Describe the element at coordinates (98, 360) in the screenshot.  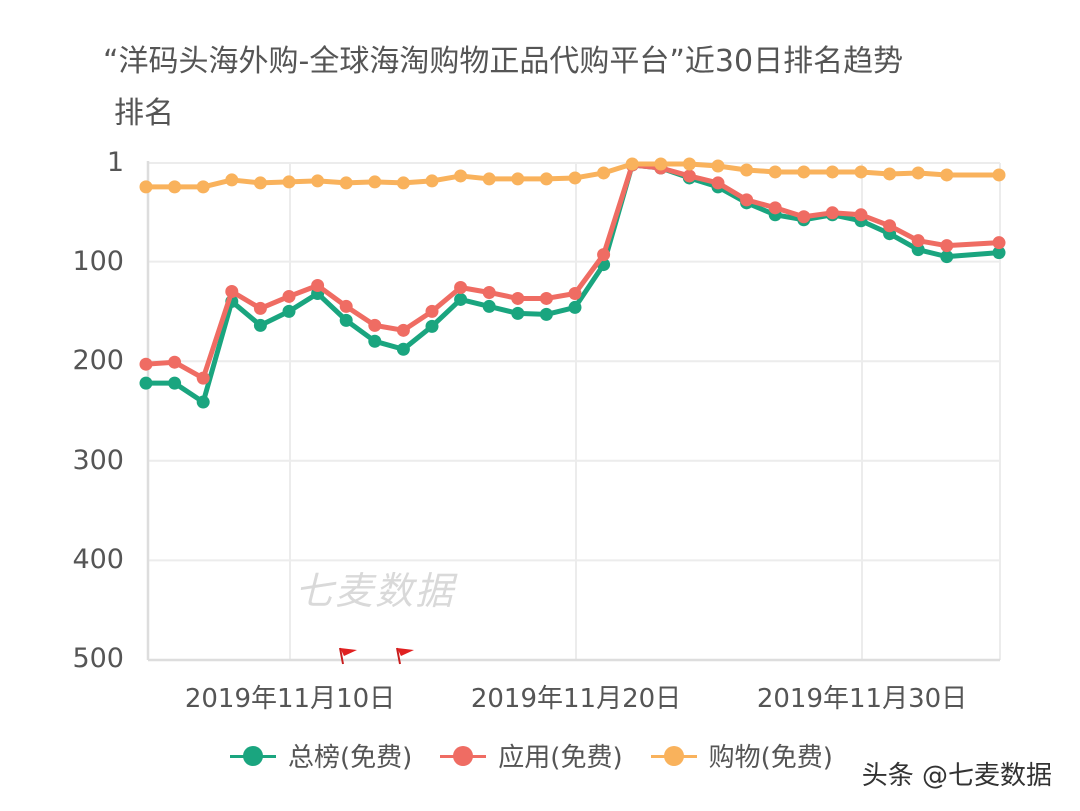
I see `y-tick-200: 200` at that location.